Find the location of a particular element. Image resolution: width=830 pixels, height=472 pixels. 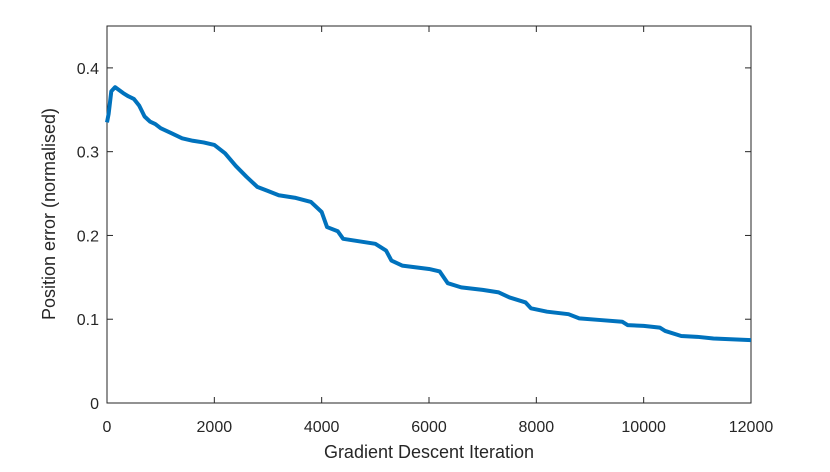

y-tick-label: 0.1 is located at coordinates (88, 320).